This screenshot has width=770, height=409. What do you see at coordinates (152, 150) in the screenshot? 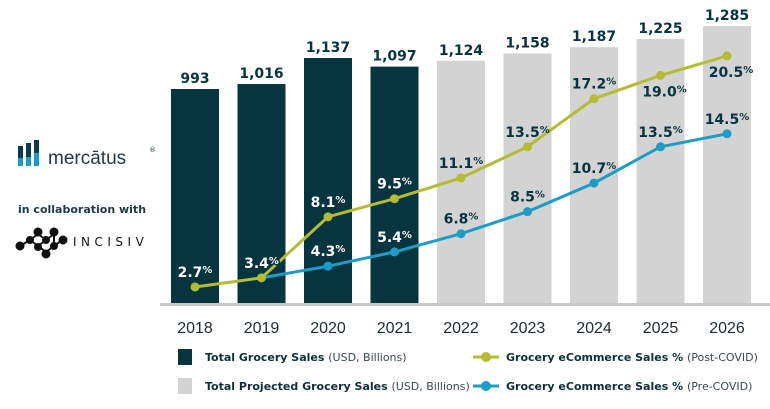
I see `registered-mark: ®` at bounding box center [152, 150].